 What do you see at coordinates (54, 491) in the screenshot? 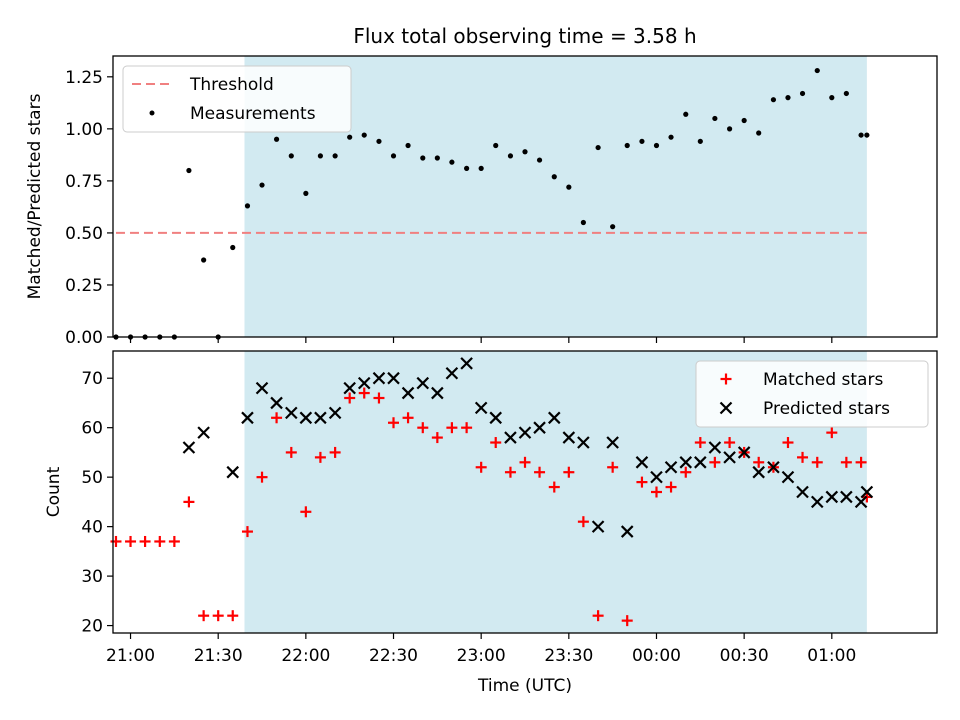
I see `y-axis-label: Count` at bounding box center [54, 491].